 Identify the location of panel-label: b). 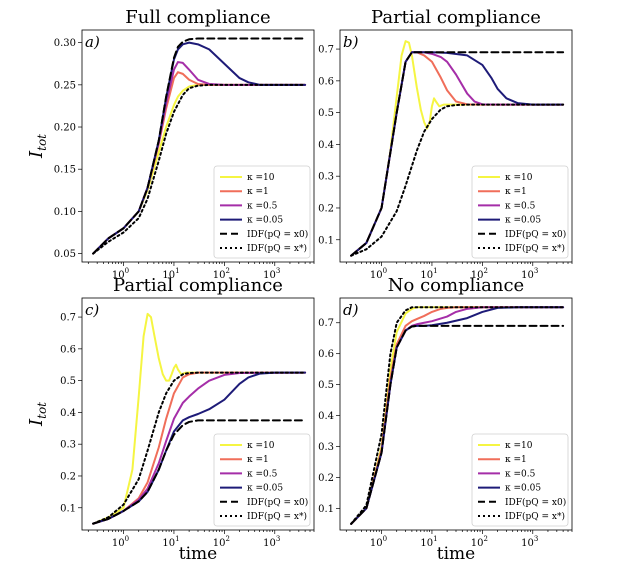
(351, 42).